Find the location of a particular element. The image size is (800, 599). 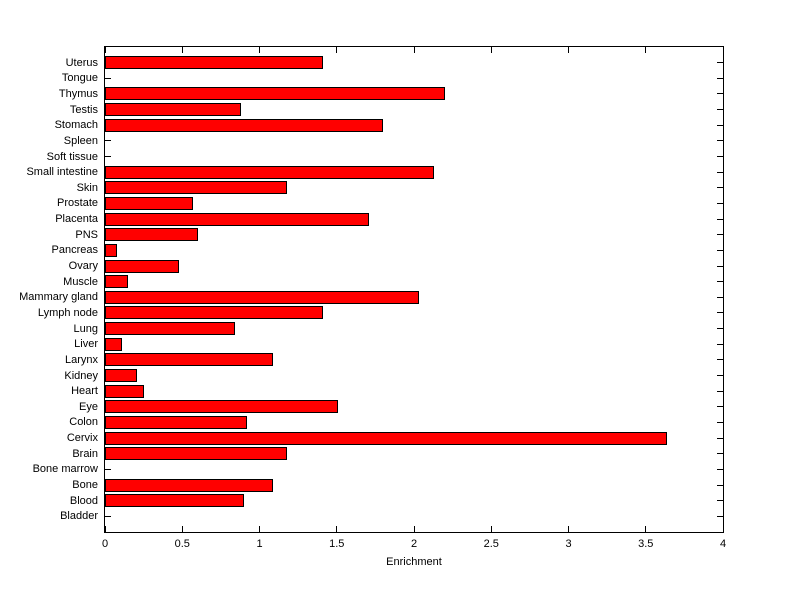

category-label: Muscle is located at coordinates (80, 281).